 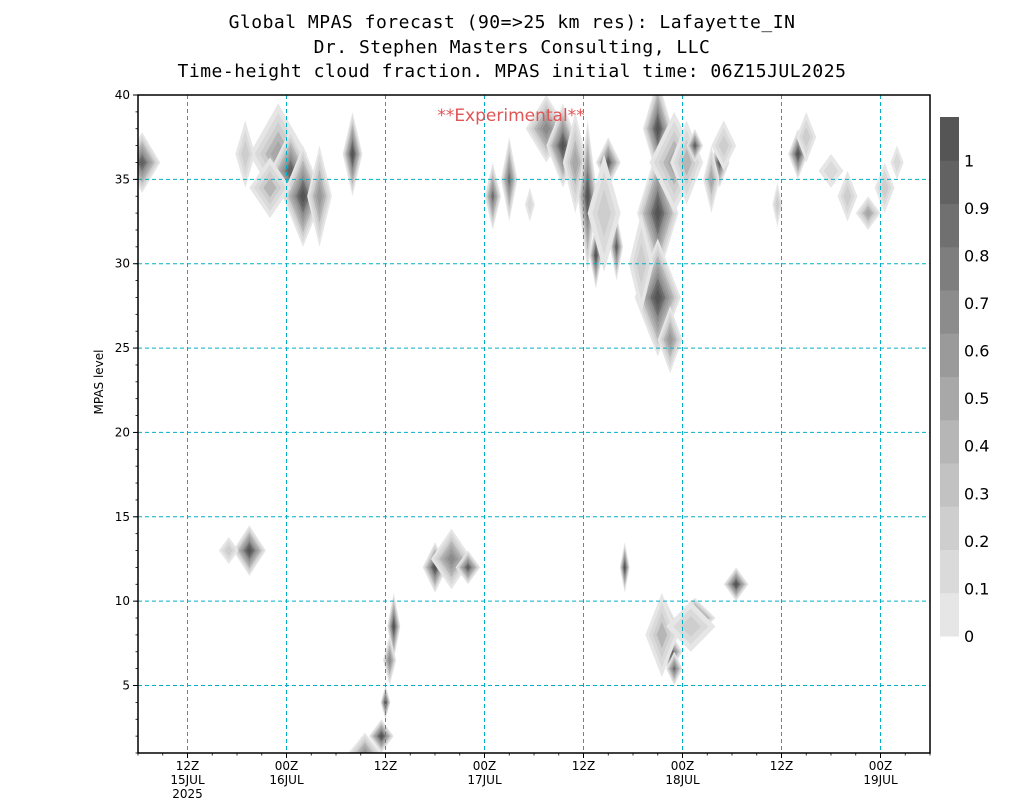 What do you see at coordinates (881, 766) in the screenshot?
I see `x-tick-label-90: 00Z` at bounding box center [881, 766].